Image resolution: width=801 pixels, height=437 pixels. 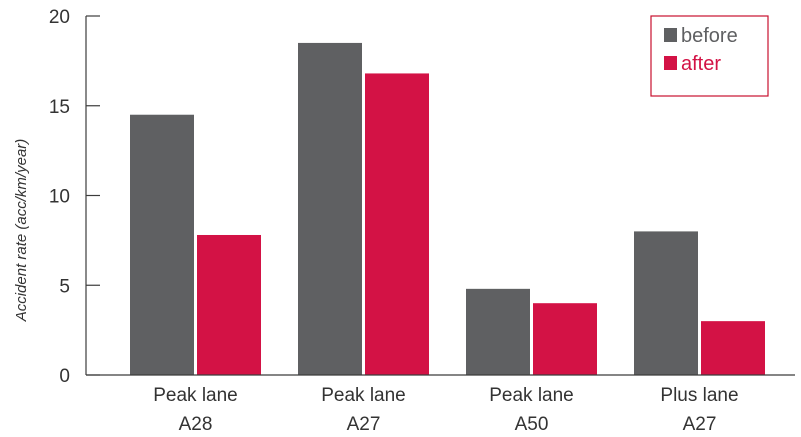 I want to click on legend-swatch-before, so click(x=670, y=35).